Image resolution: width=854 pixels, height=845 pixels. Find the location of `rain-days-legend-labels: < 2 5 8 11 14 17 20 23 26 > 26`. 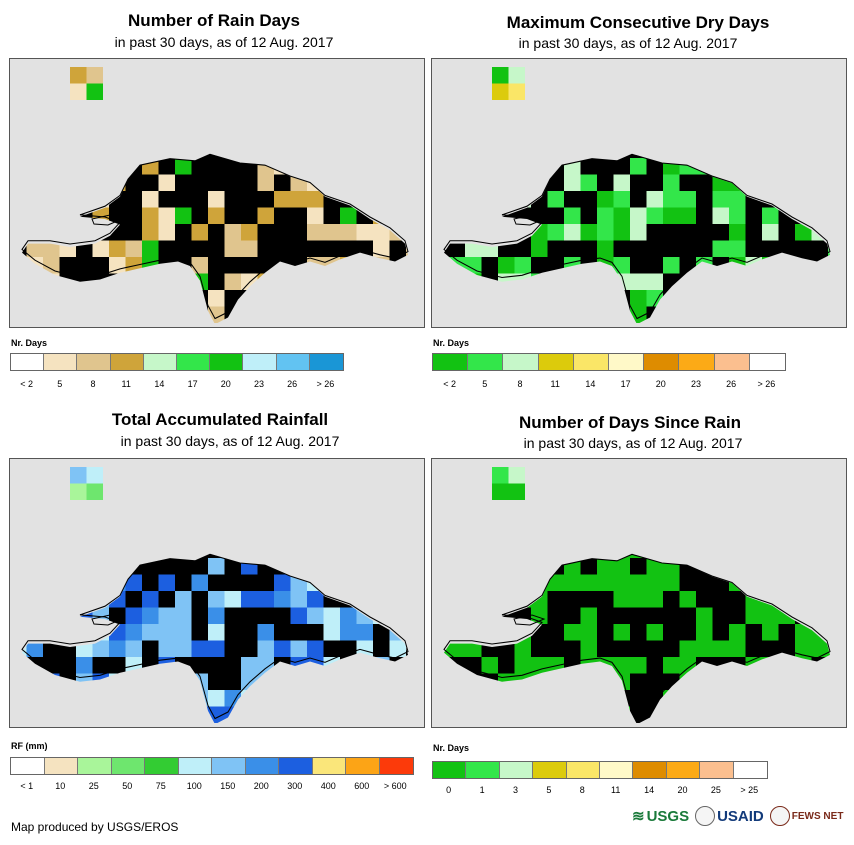

rain-days-legend-labels: < 2 5 8 11 14 17 20 23 26 > 26 is located at coordinates (176, 385).